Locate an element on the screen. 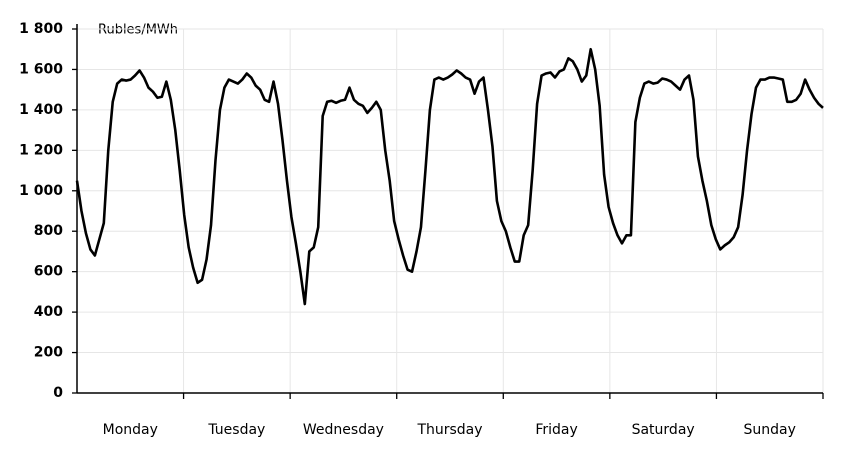 The width and height of the screenshot is (850, 453). y-tick-label: 1 000 is located at coordinates (41, 191).